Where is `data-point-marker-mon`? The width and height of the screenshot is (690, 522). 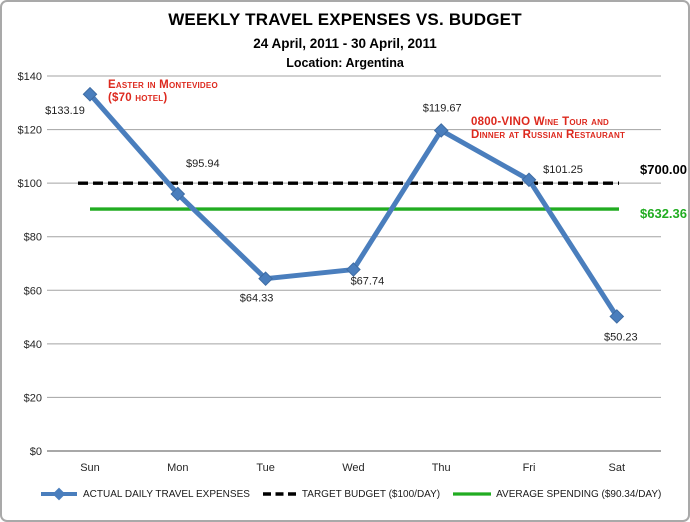 data-point-marker-mon is located at coordinates (178, 194).